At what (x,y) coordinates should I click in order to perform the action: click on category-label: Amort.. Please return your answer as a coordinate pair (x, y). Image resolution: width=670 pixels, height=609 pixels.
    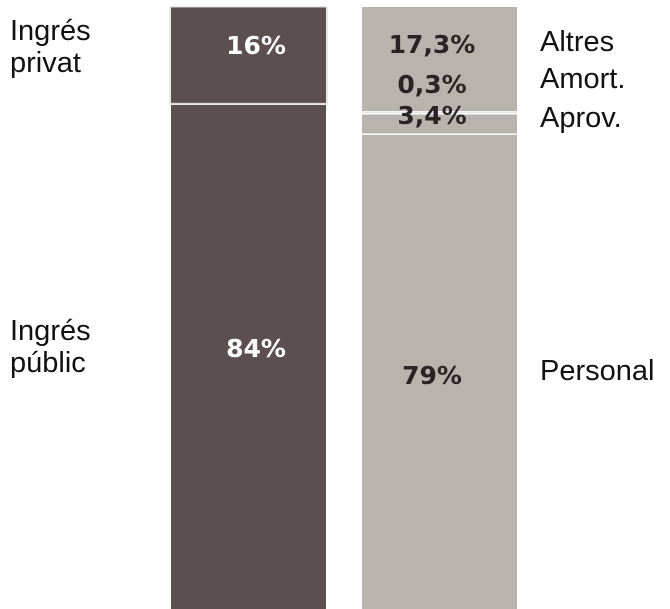
    Looking at the image, I should click on (582, 79).